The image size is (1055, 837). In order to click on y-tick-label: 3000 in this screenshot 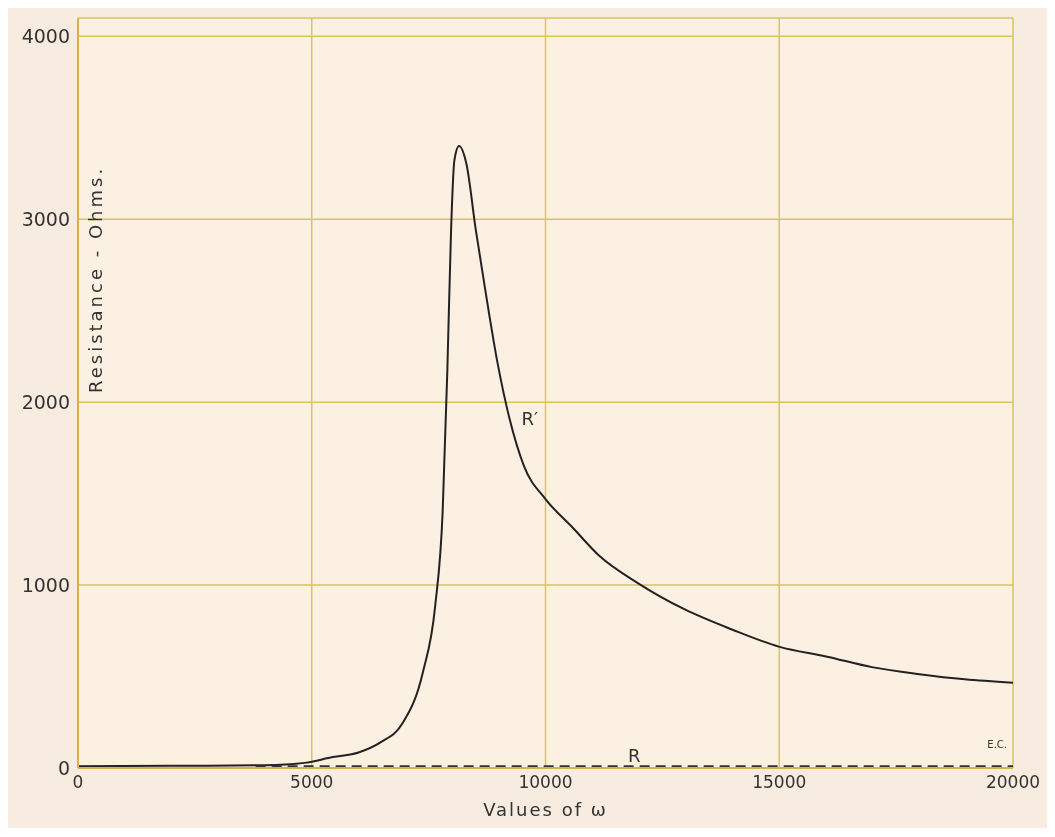, I will do `click(45, 218)`.